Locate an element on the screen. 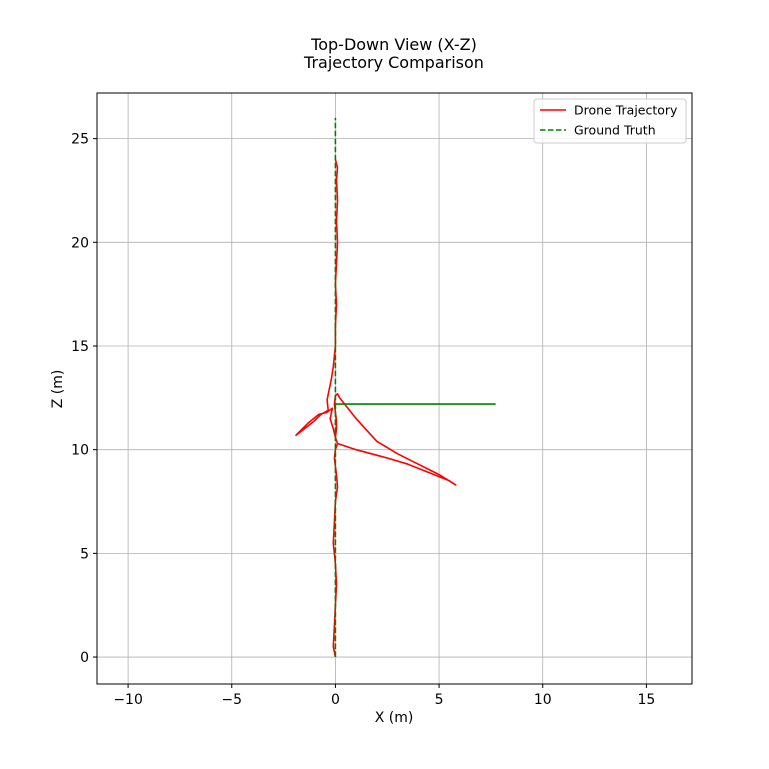 Image resolution: width=769 pixels, height=769 pixels. legend: Drone Trajectory Ground Truth is located at coordinates (610, 121).